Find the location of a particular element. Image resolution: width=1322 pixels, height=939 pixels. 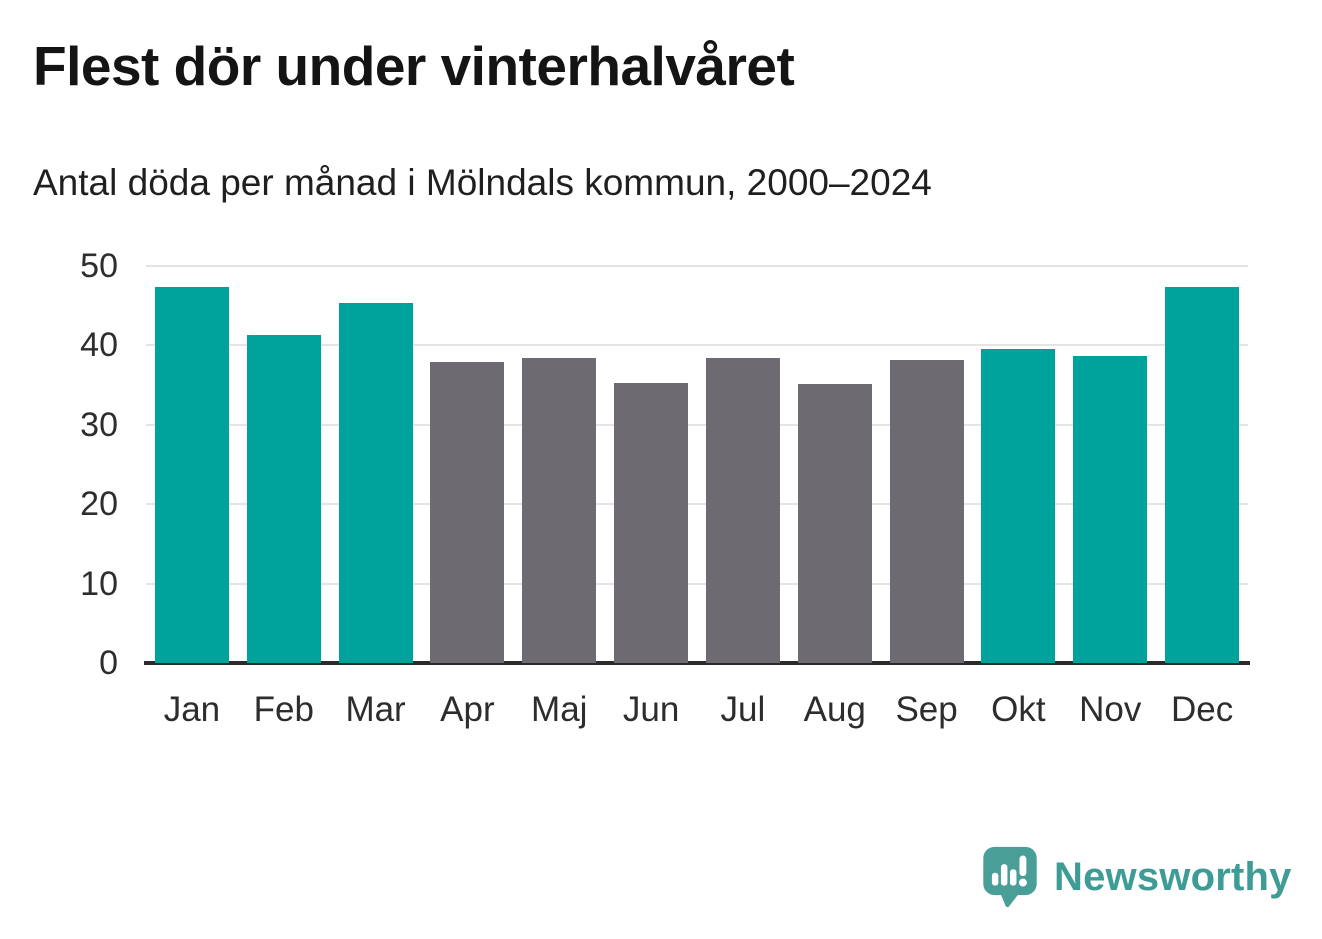

bar-dec is located at coordinates (1202, 474).